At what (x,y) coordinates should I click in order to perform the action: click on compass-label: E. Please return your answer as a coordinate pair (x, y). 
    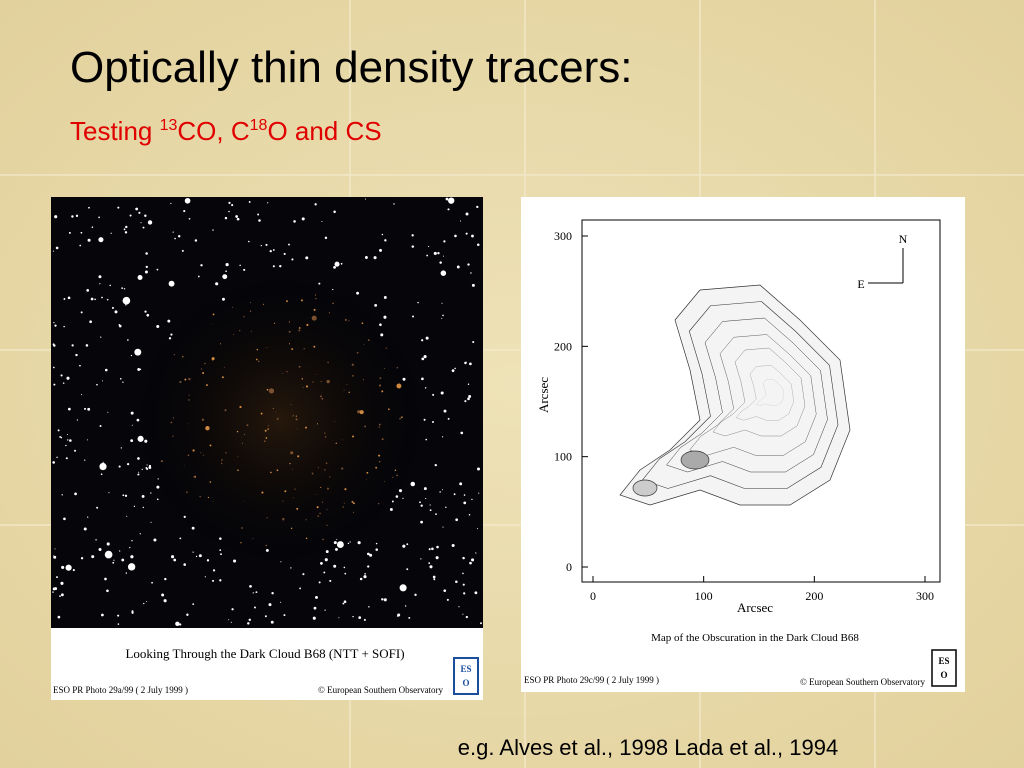
    Looking at the image, I should click on (860, 284).